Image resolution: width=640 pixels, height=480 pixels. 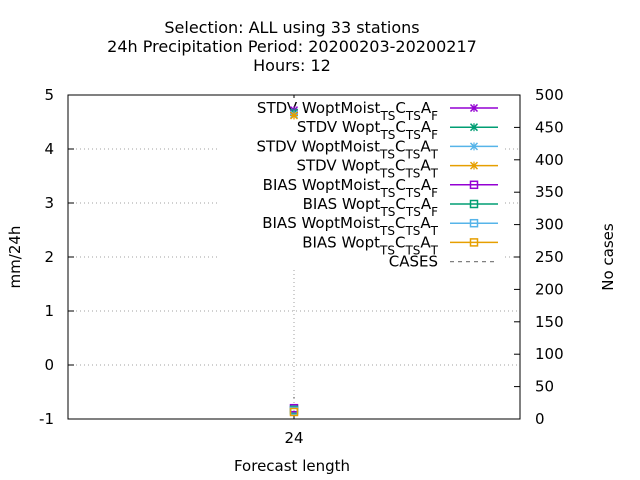 What do you see at coordinates (549, 354) in the screenshot?
I see `y2-tick-label: 100` at bounding box center [549, 354].